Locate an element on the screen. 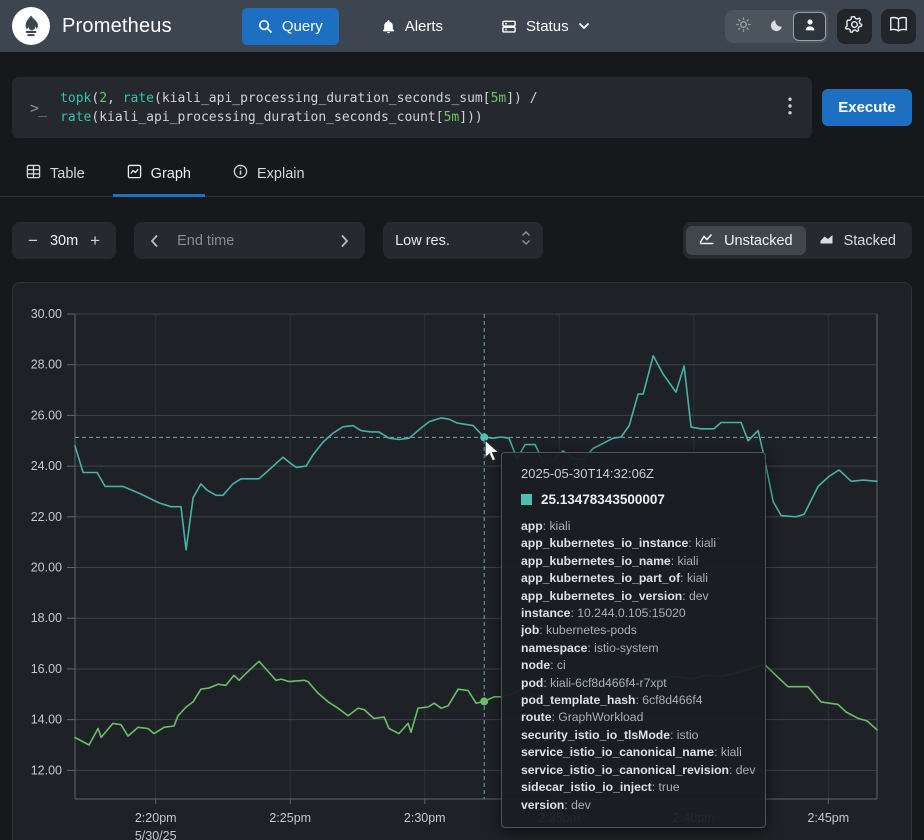  tooltip-label-row: instance: 10.244.0.105:15020 is located at coordinates (603, 613).